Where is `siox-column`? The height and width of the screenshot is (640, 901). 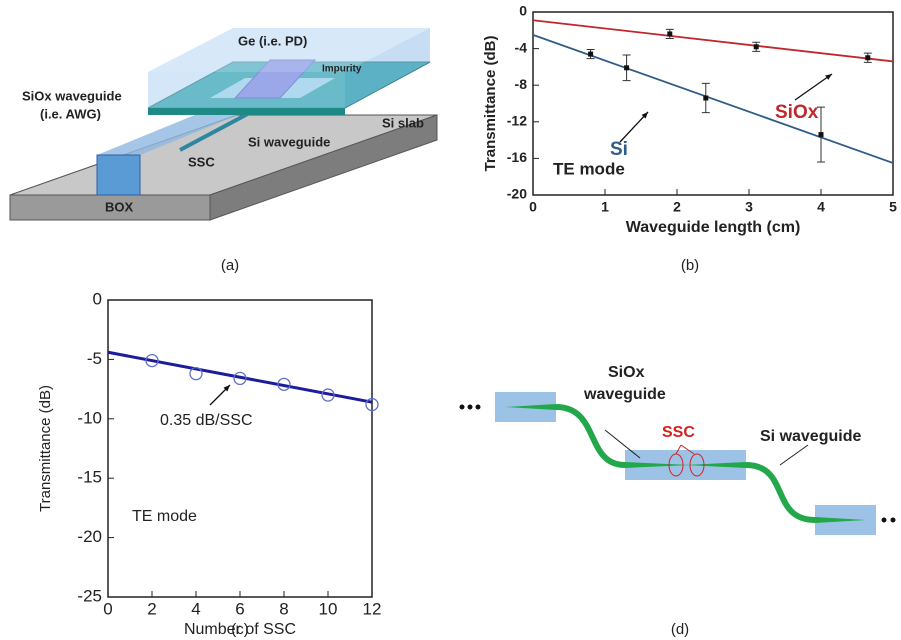 siox-column is located at coordinates (173, 132).